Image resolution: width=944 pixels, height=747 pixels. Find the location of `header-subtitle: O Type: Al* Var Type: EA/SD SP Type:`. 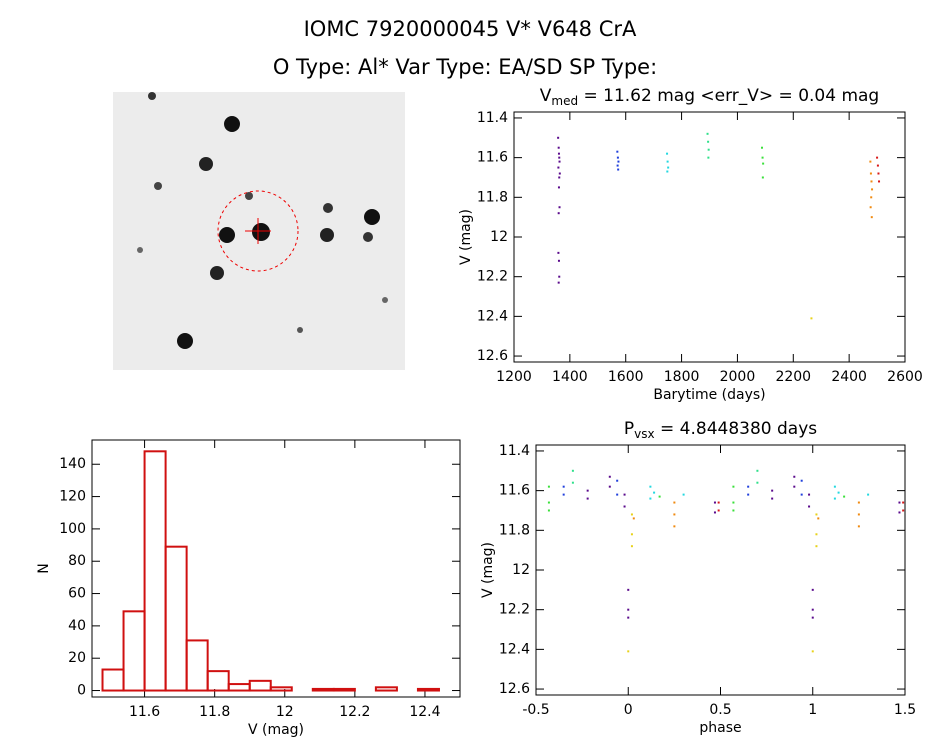

header-subtitle: O Type: Al* Var Type: EA/SD SP Type: is located at coordinates (465, 67).